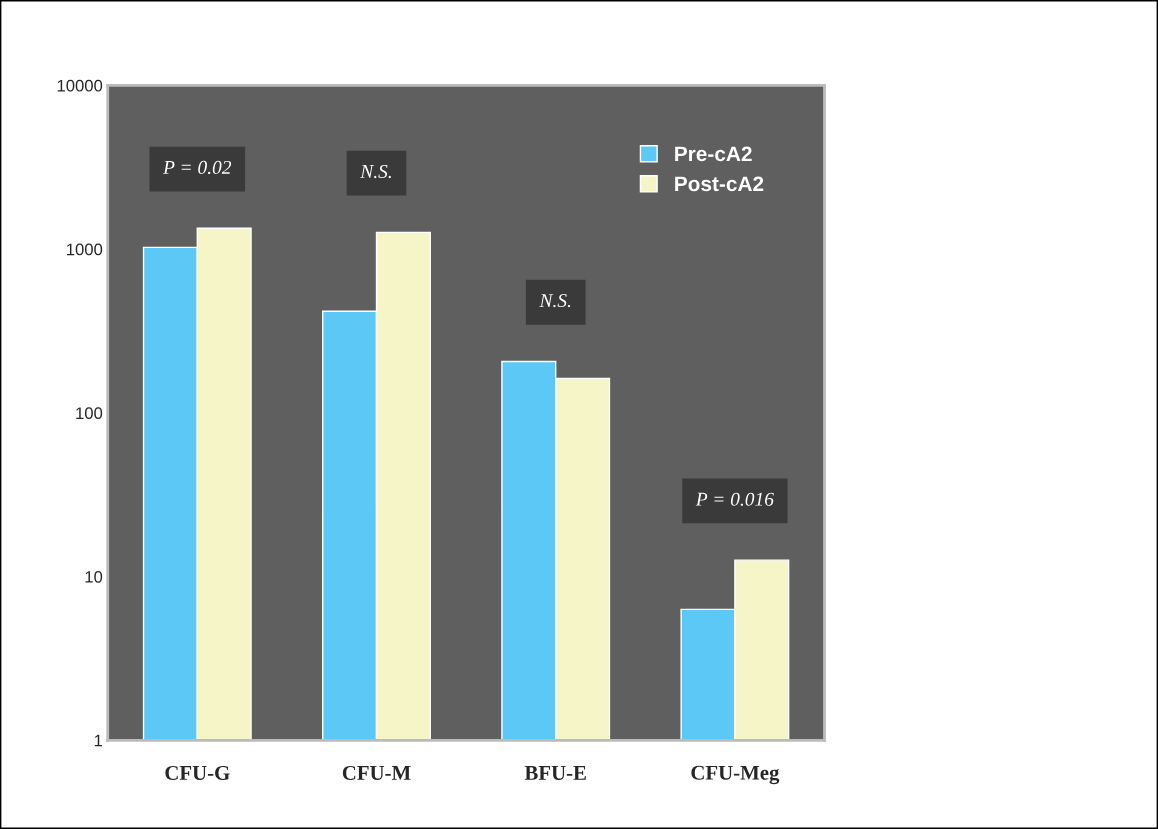  What do you see at coordinates (735, 775) in the screenshot?
I see `x-tick-label: CFU-Meg` at bounding box center [735, 775].